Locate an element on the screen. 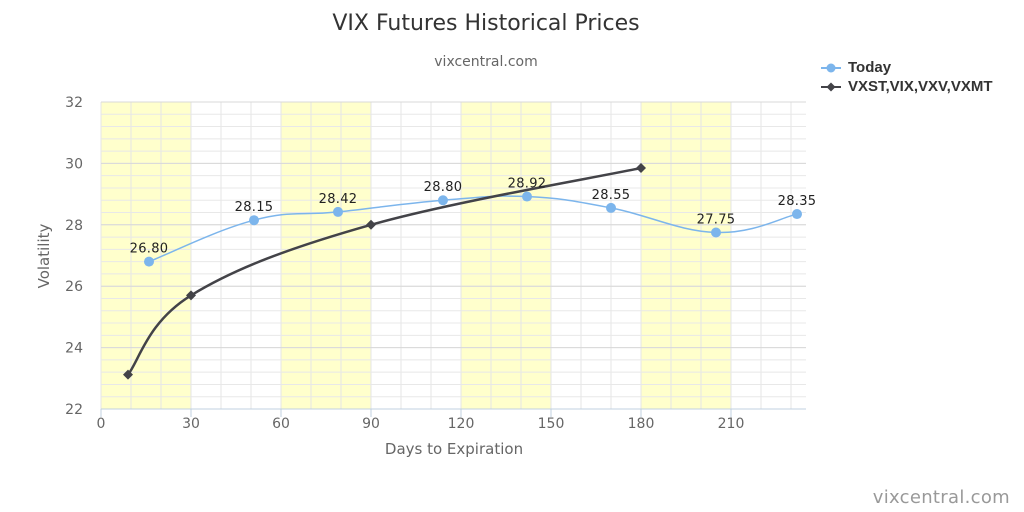 The height and width of the screenshot is (512, 1024). y-tick-label: 28 is located at coordinates (74, 226).